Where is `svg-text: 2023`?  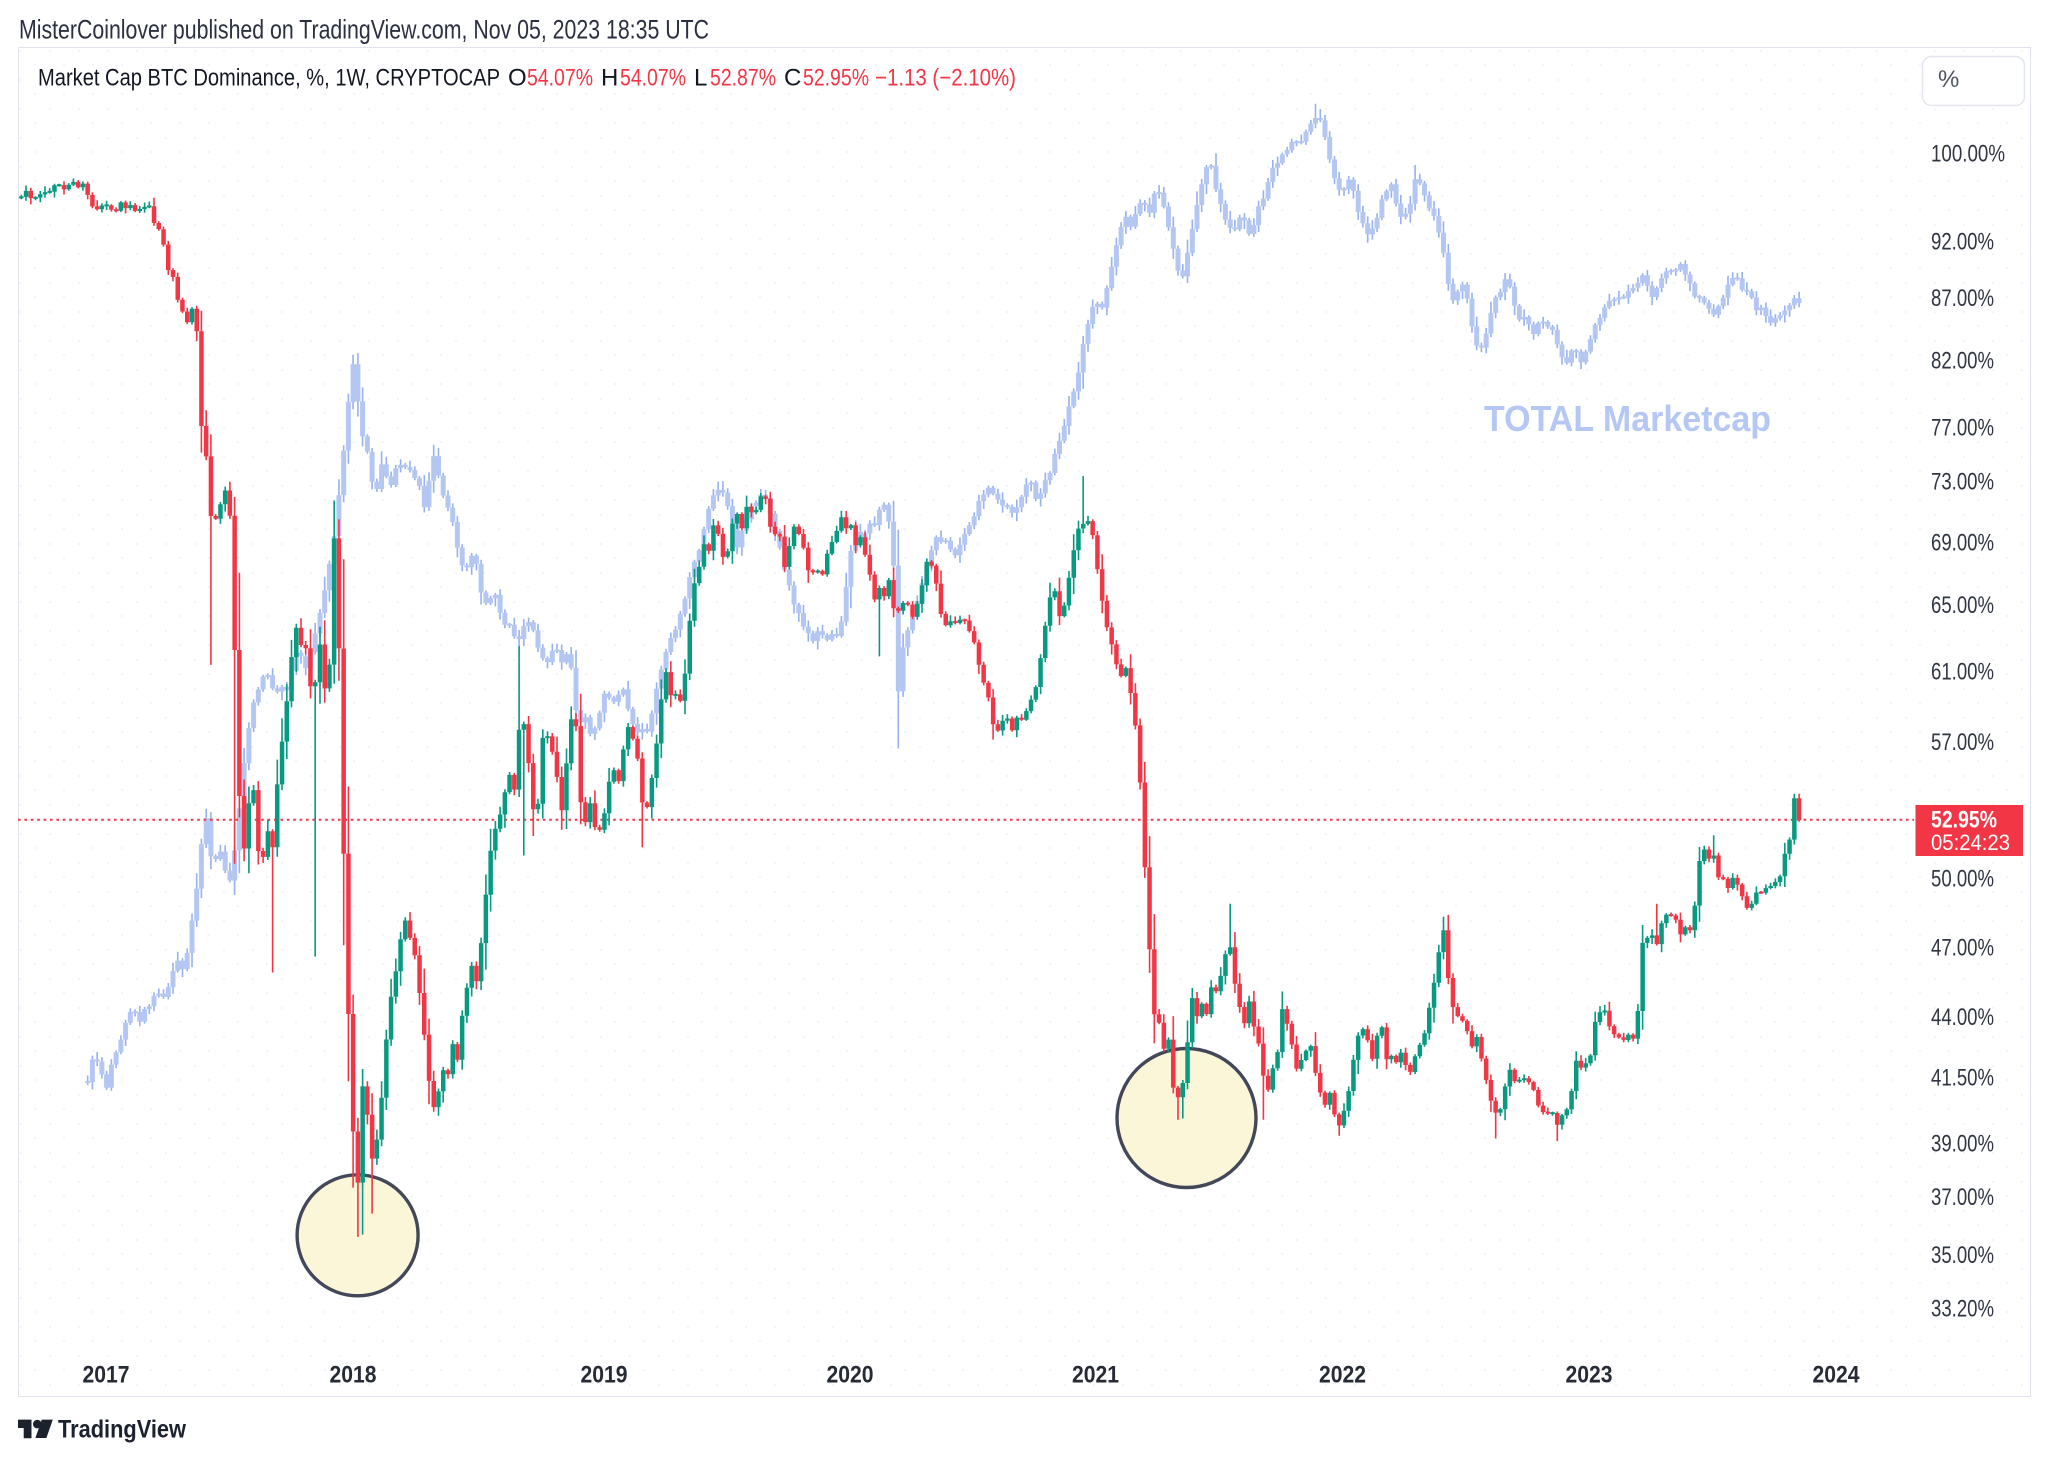
svg-text: 2023 is located at coordinates (1589, 1375).